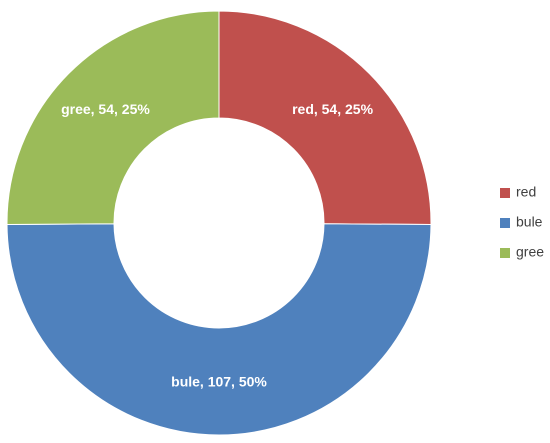  Describe the element at coordinates (529, 222) in the screenshot. I see `legend-label: bule` at that location.